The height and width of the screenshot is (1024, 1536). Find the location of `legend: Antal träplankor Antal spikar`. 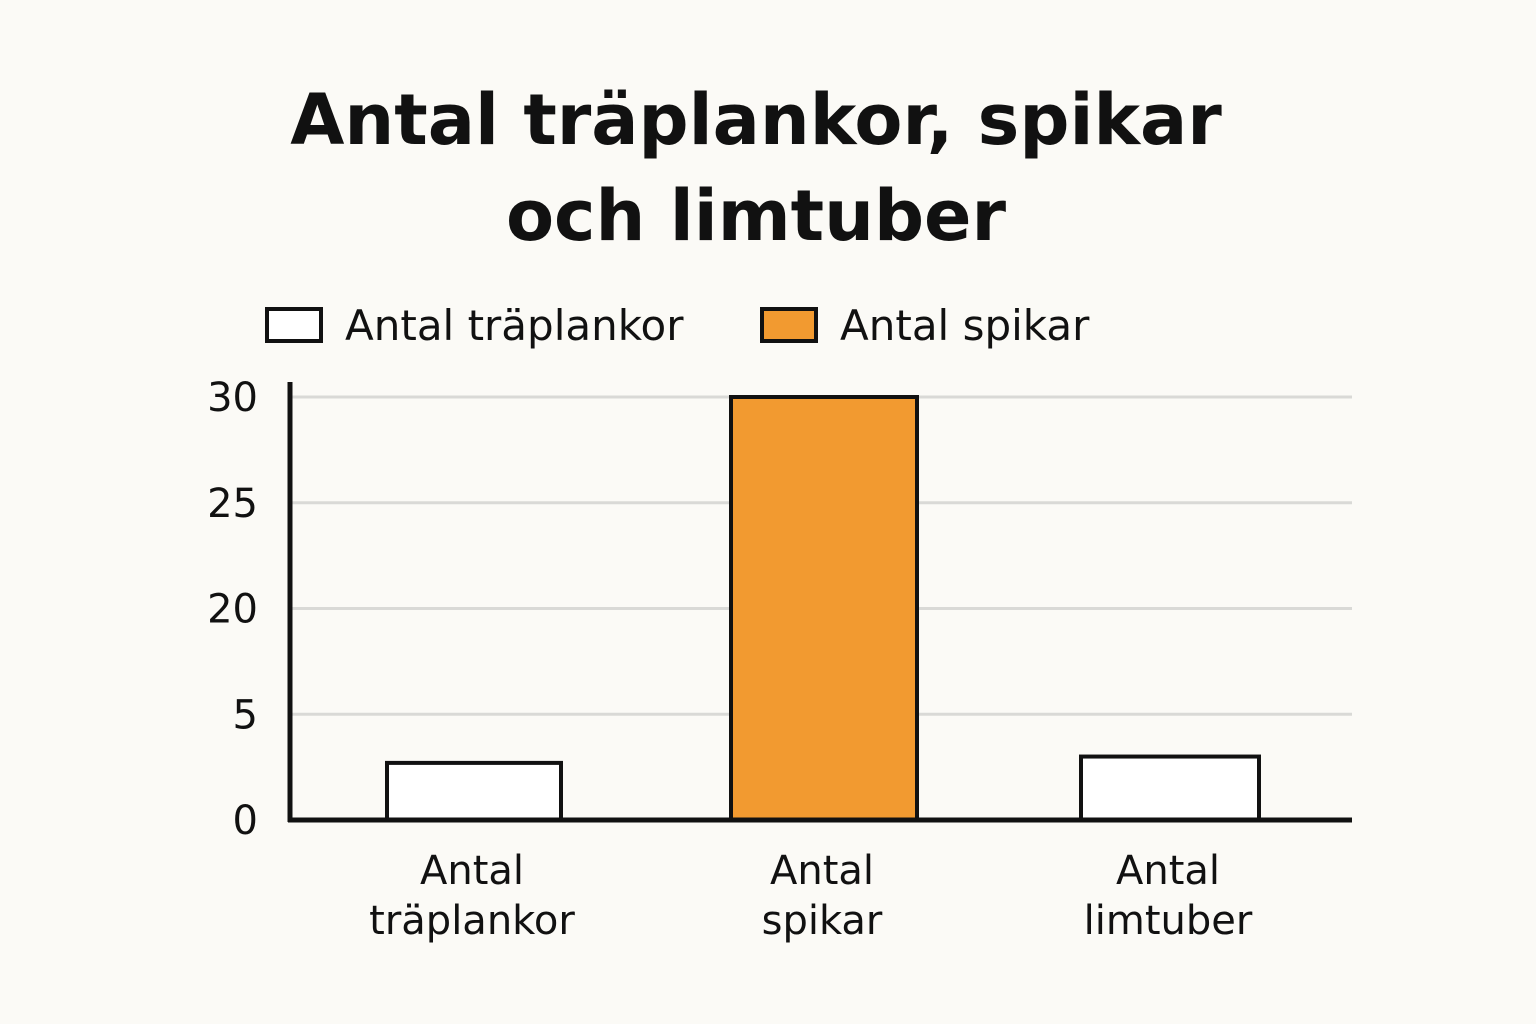

legend: Antal träplankor Antal spikar is located at coordinates (677, 325).